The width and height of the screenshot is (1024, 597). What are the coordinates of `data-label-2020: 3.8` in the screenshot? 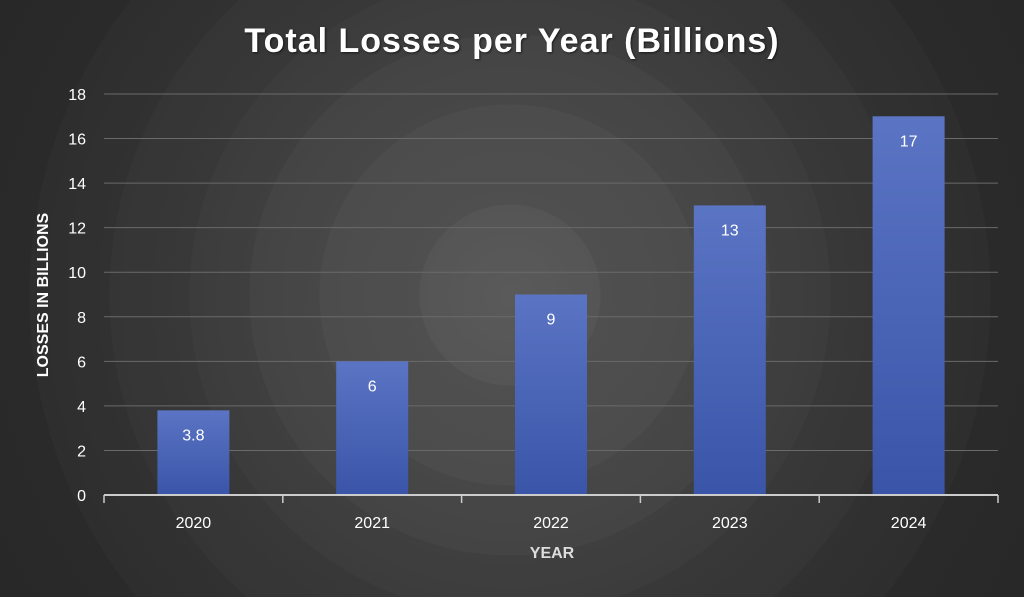 It's located at (193, 435).